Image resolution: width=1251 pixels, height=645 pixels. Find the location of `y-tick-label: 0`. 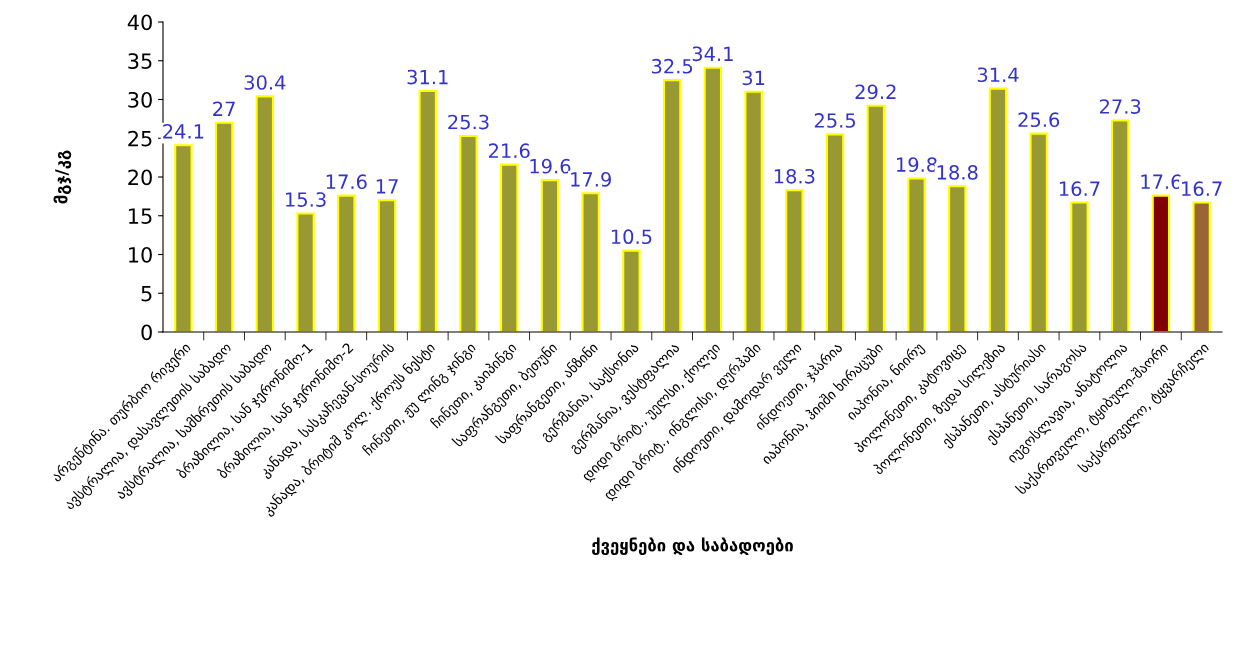

y-tick-label: 0 is located at coordinates (146, 332).